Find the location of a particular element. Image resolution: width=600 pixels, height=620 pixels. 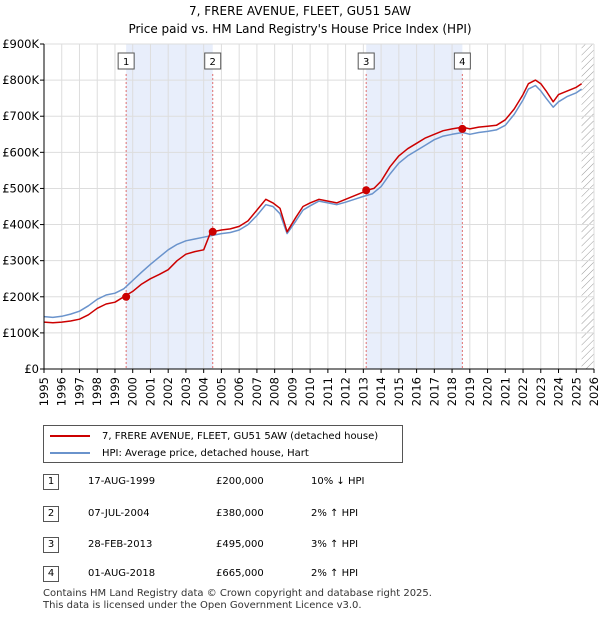

x-tick-label: 1999 is located at coordinates (115, 391).